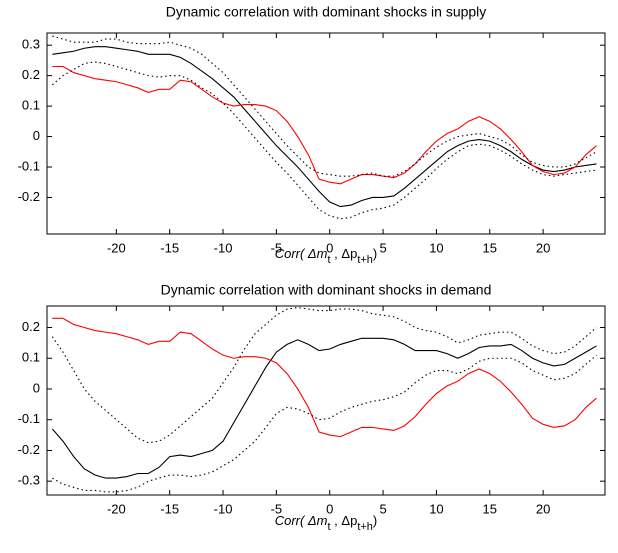  Describe the element at coordinates (31, 44) in the screenshot. I see `y-tick-label: 0.3` at that location.